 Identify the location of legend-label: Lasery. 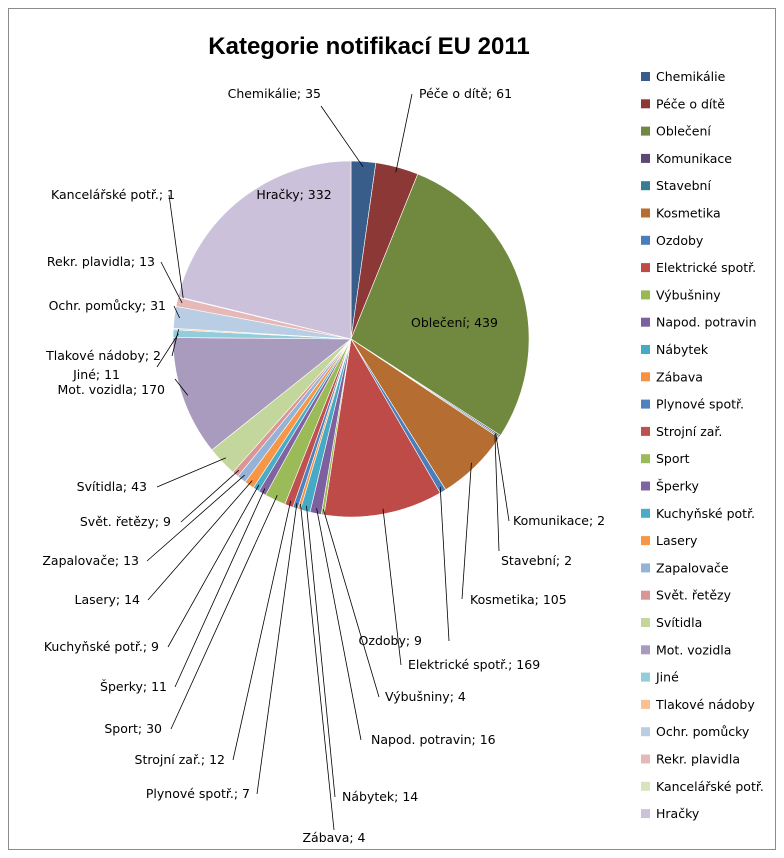
(677, 540).